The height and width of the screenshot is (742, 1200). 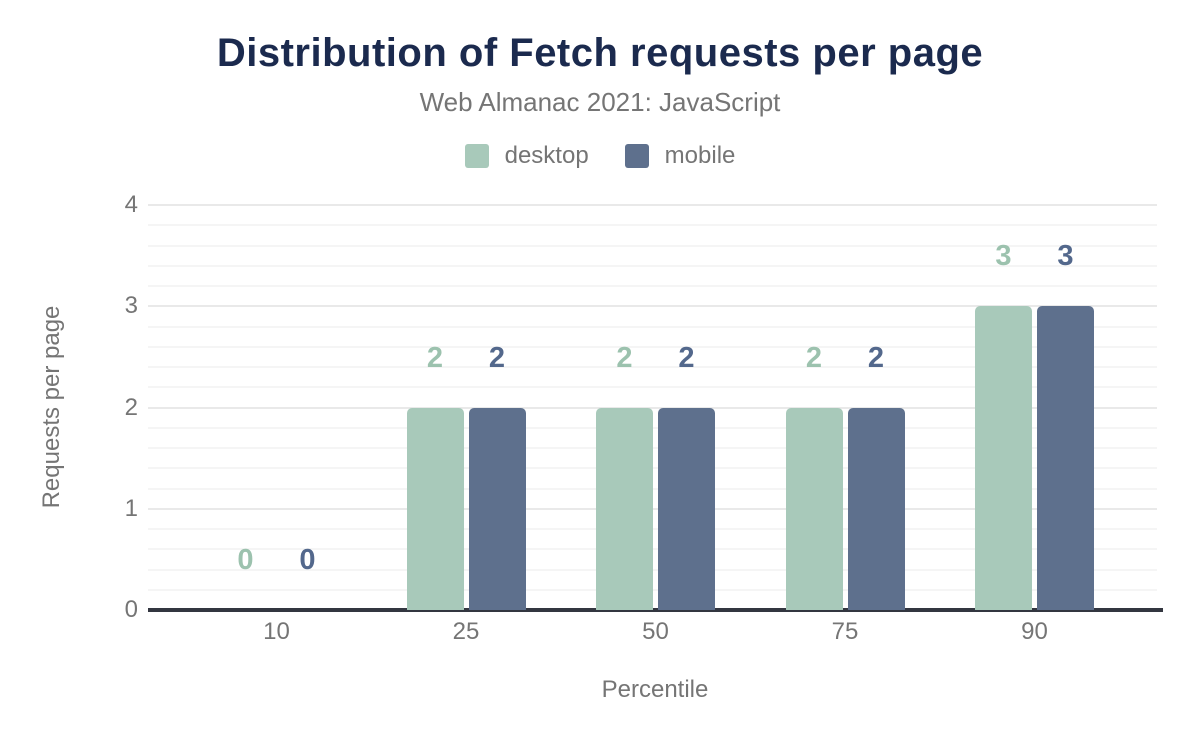 I want to click on legend-item-desktop: desktop, so click(x=526, y=156).